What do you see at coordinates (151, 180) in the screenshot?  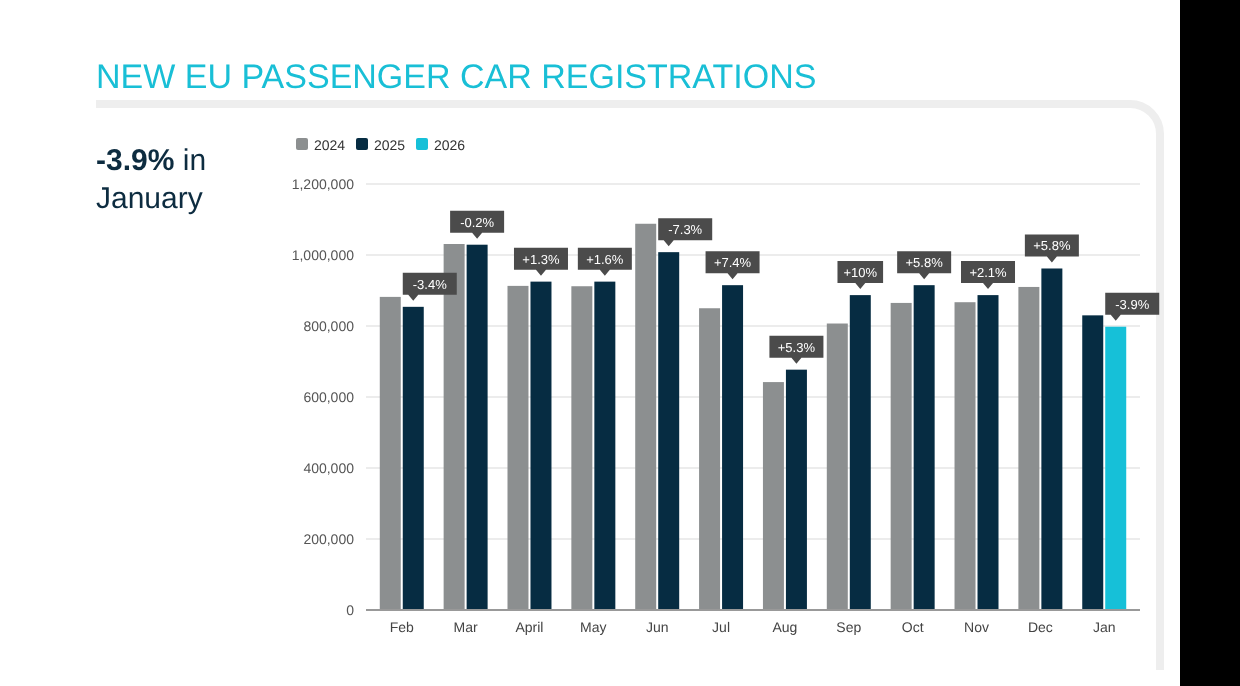 I see `chart-subtitle: -3.9% in January` at bounding box center [151, 180].